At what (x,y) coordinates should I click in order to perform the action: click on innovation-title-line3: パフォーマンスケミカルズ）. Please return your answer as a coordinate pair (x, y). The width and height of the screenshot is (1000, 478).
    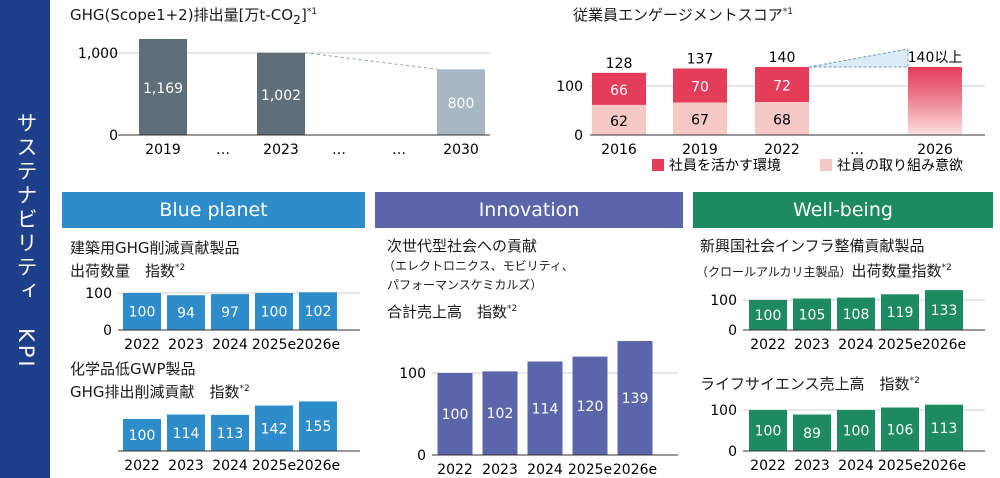
    Looking at the image, I should click on (465, 285).